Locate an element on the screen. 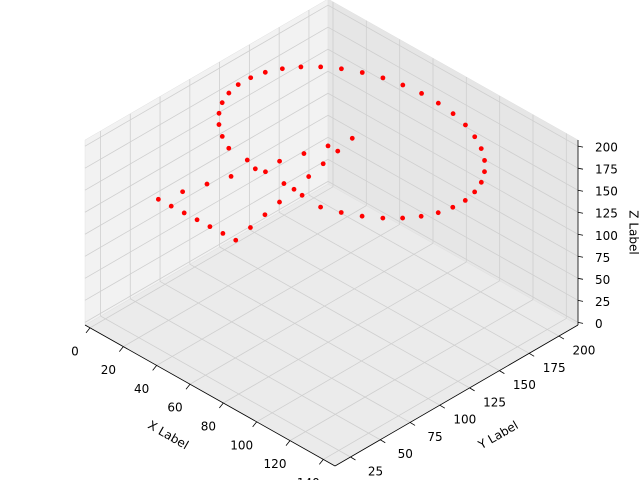 Image resolution: width=640 pixels, height=480 pixels. y-tick-label: 25 is located at coordinates (375, 472).